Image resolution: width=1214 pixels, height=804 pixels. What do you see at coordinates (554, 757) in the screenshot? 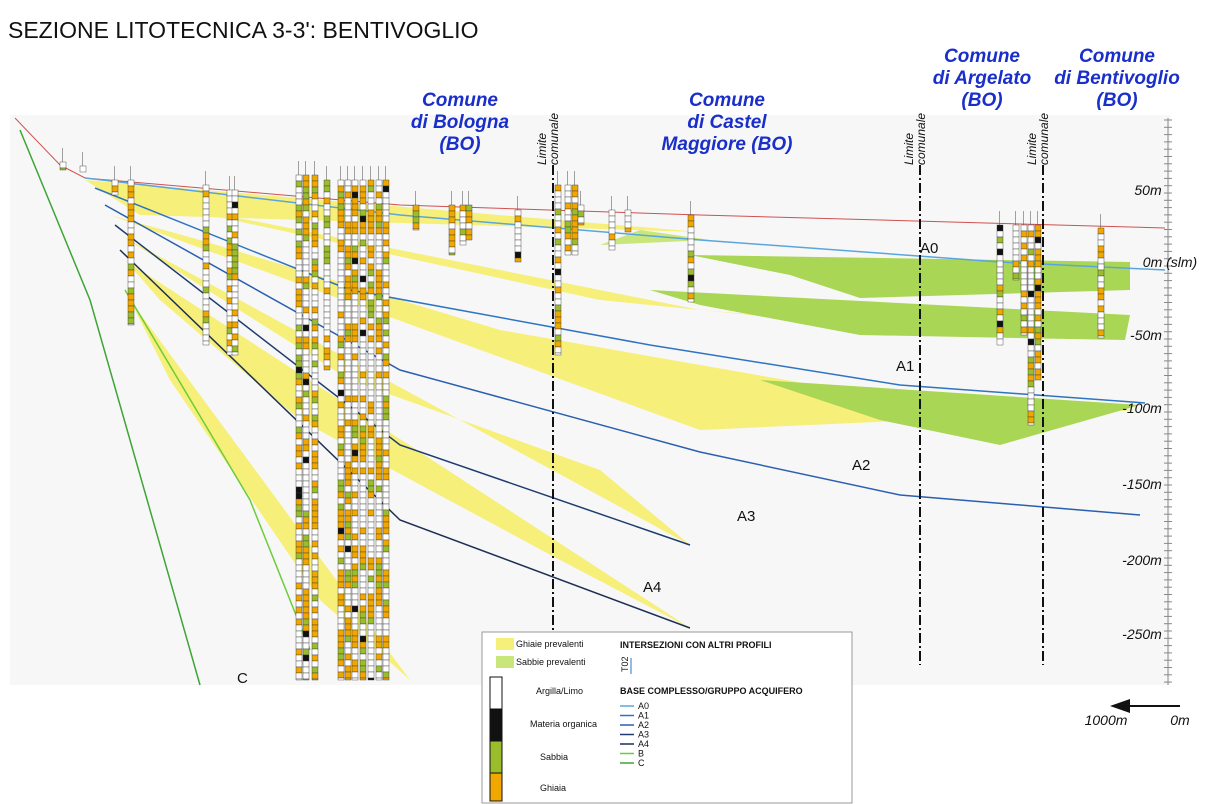
I see `legend-label: Sabbia` at bounding box center [554, 757].